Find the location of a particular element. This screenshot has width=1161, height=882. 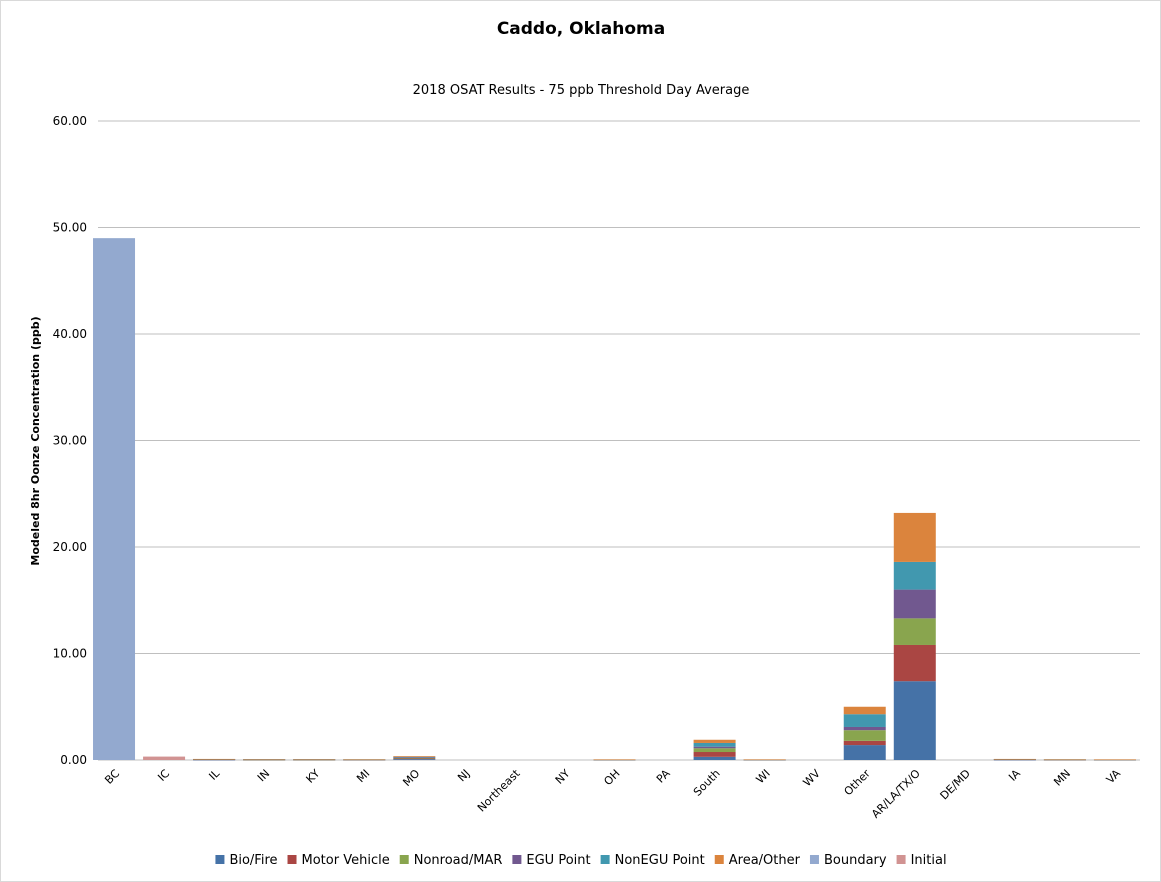

x-tick-label: IL is located at coordinates (214, 774).